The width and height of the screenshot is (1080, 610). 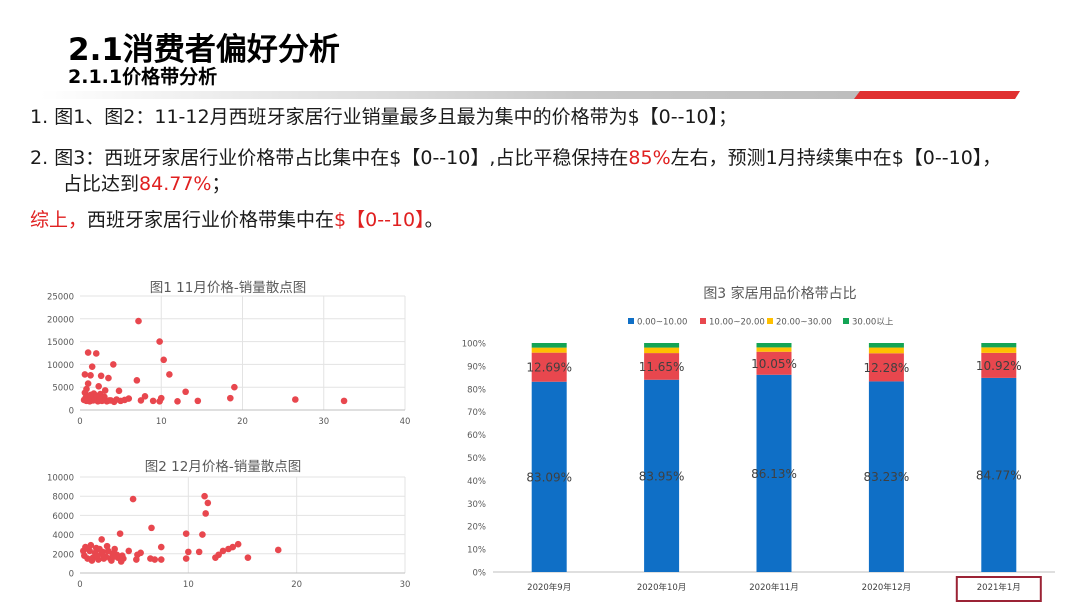 What do you see at coordinates (476, 551) in the screenshot?
I see `y-tick-label: 10%` at bounding box center [476, 551].